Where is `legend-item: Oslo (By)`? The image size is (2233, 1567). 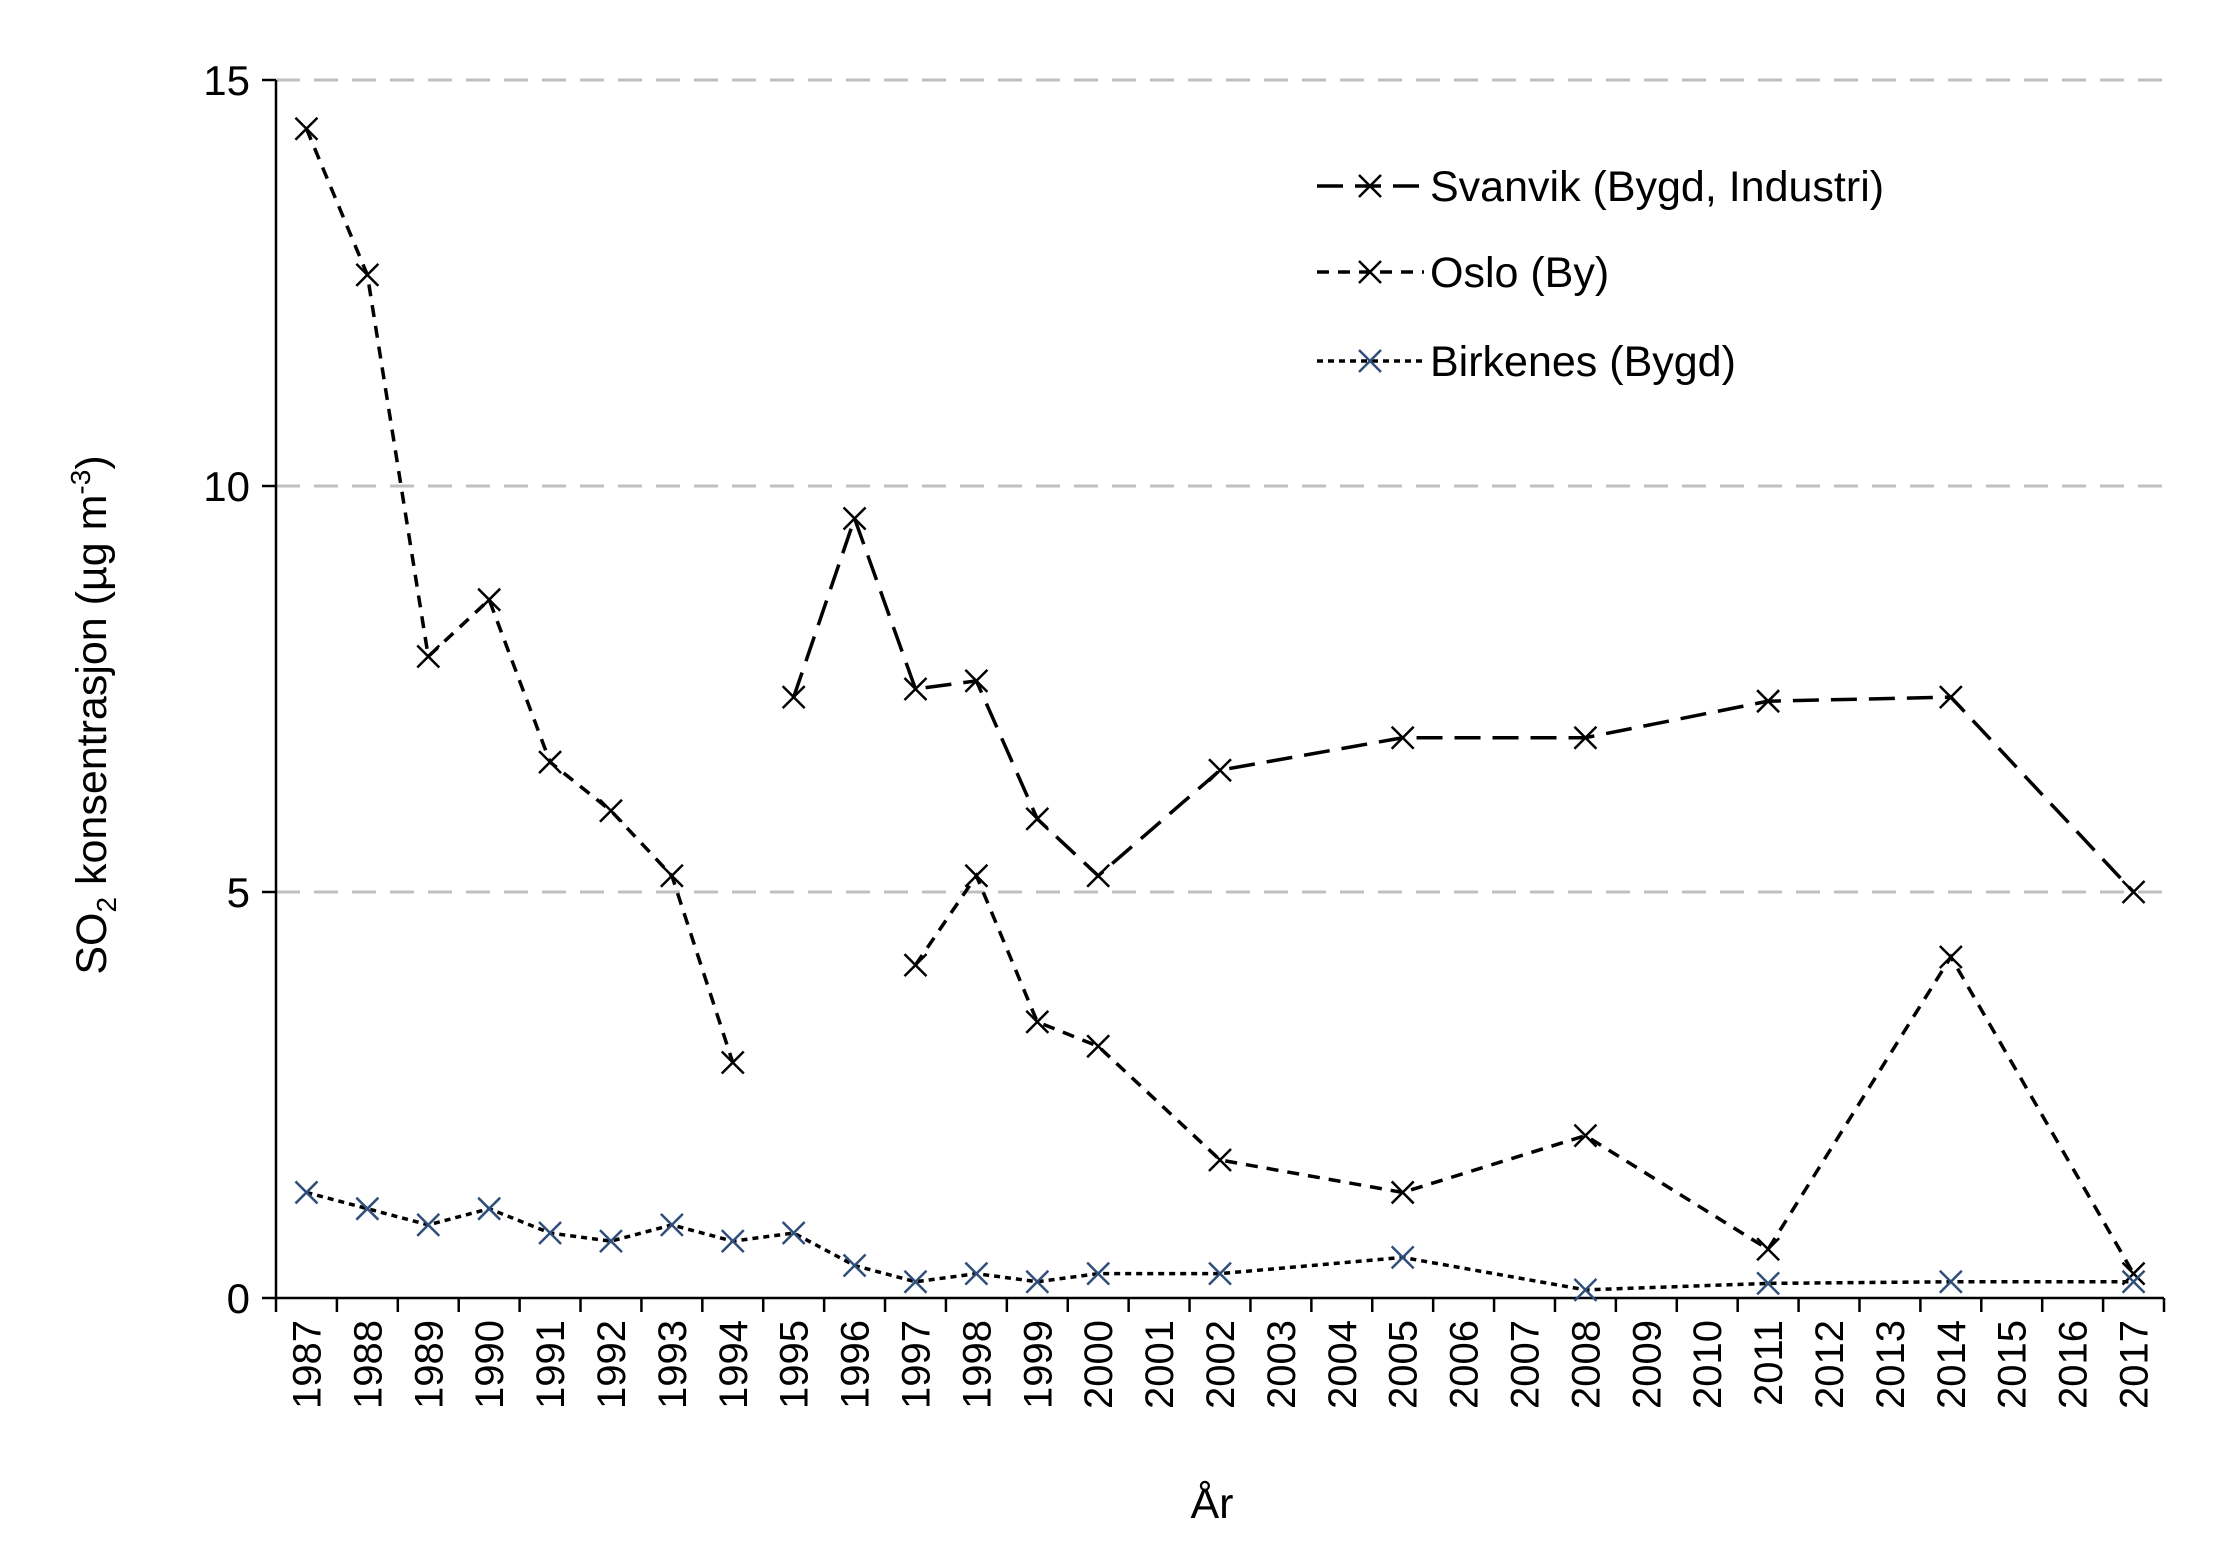 legend-item: Oslo (By) is located at coordinates (1463, 273).